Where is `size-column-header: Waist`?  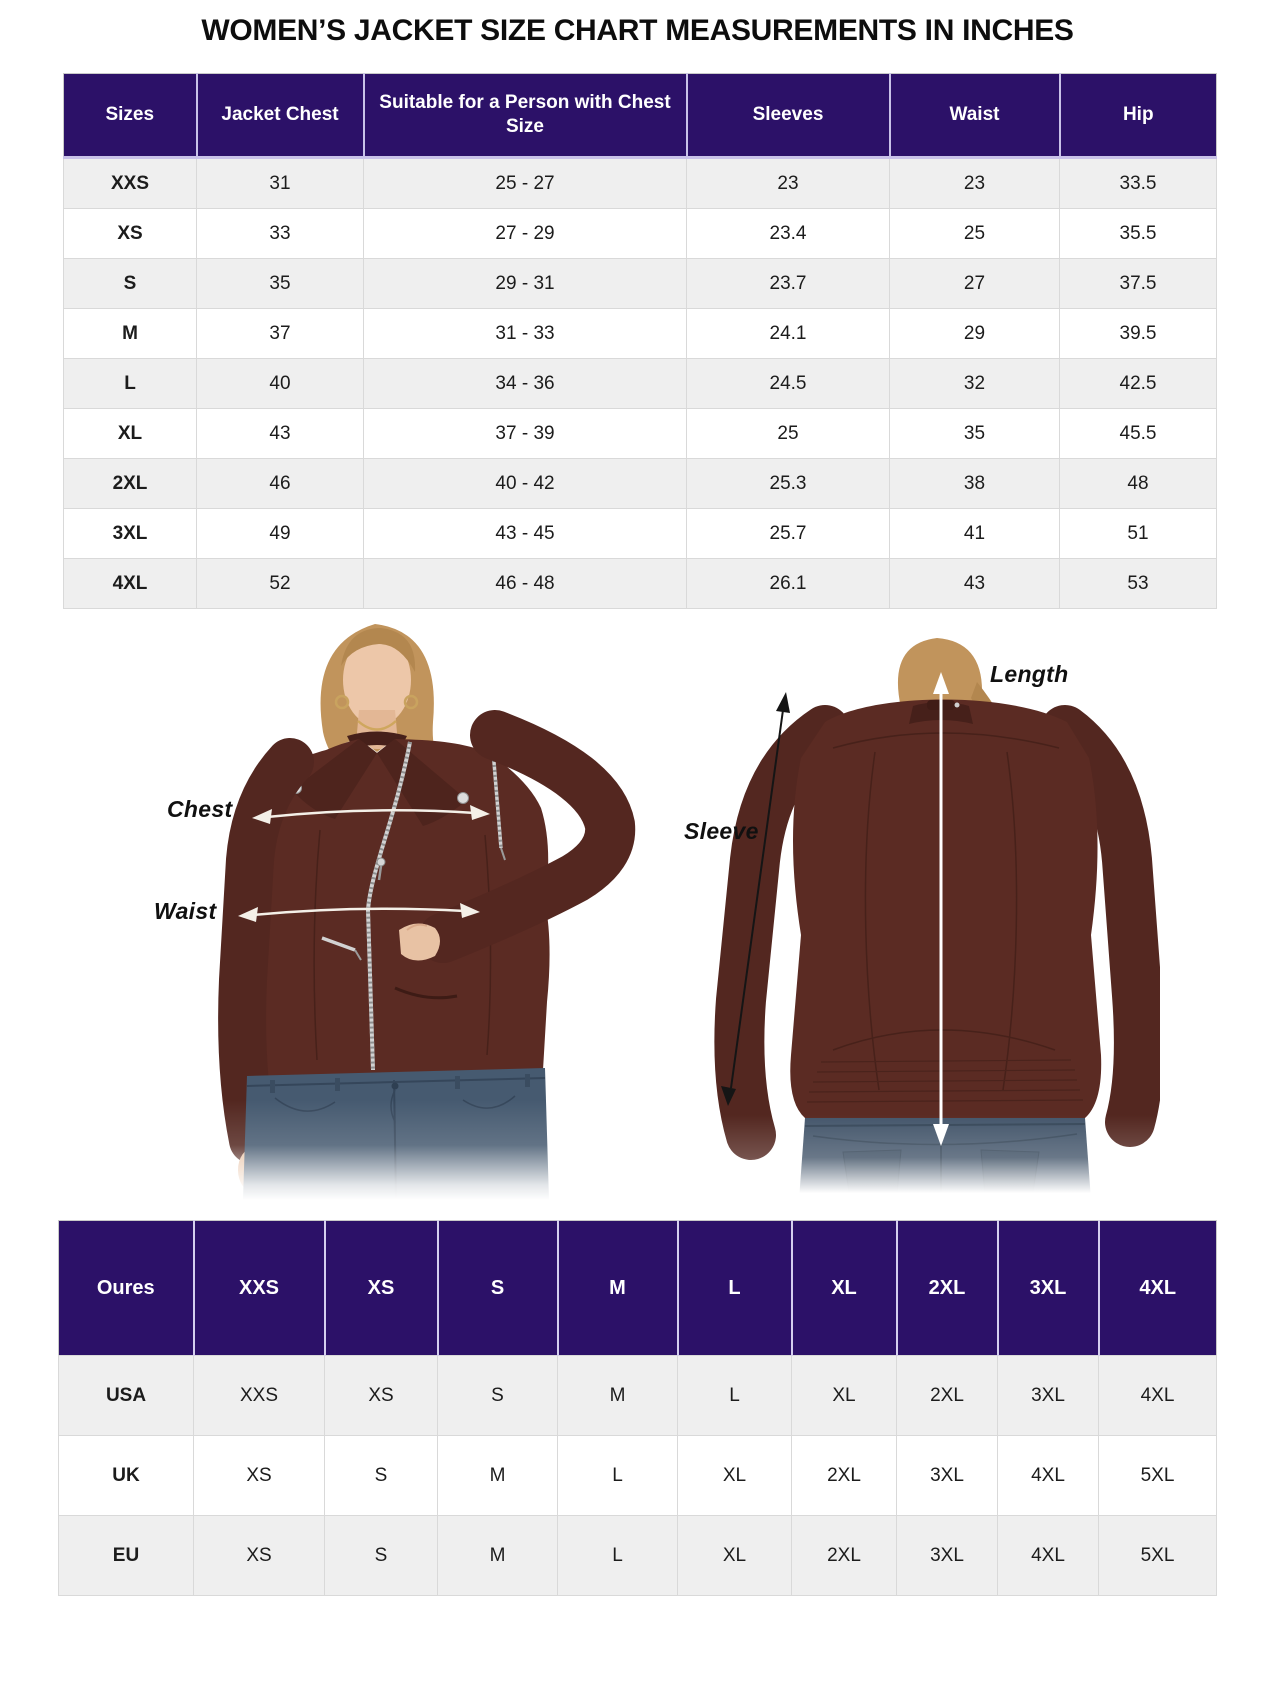 size-column-header: Waist is located at coordinates (975, 116).